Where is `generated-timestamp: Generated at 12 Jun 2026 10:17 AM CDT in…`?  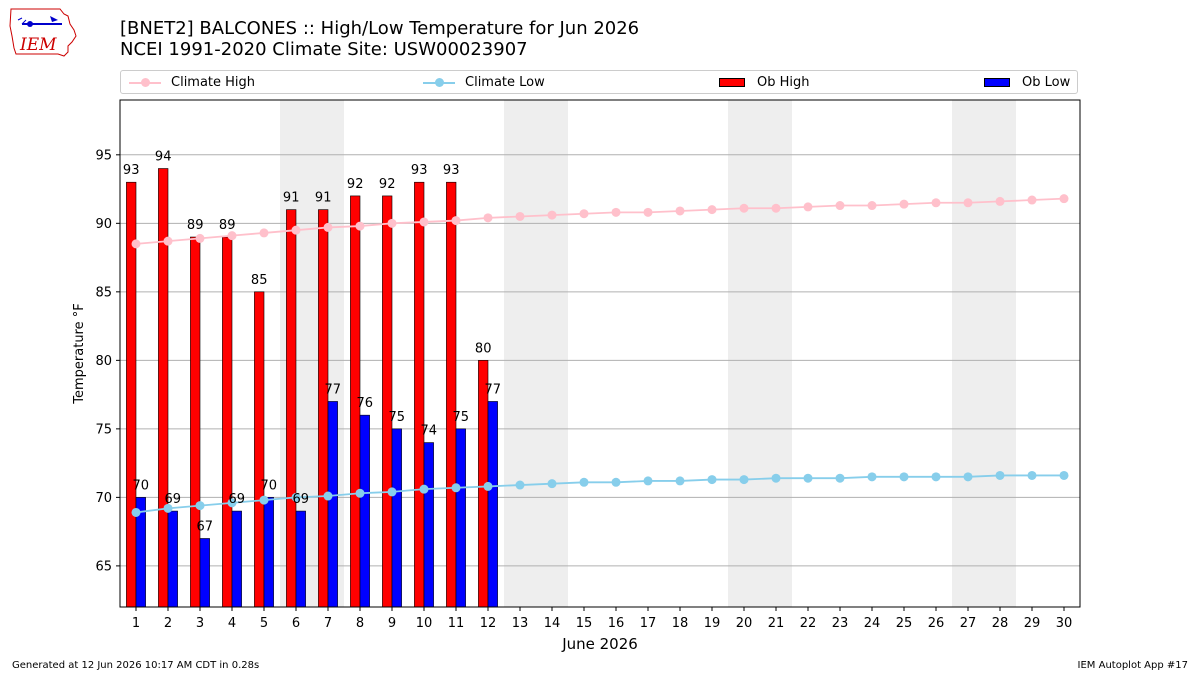
generated-timestamp: Generated at 12 Jun 2026 10:17 AM CDT in… is located at coordinates (136, 665).